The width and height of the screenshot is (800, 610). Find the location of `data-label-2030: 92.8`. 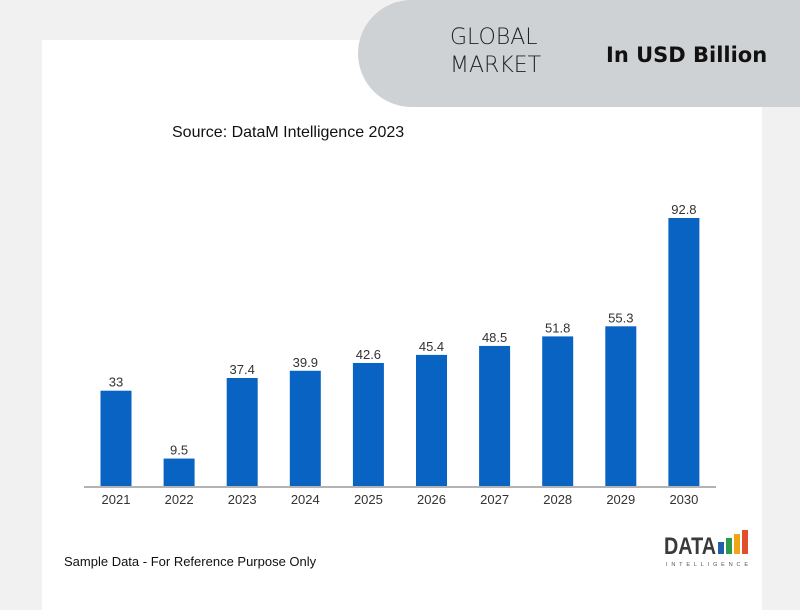

data-label-2030: 92.8 is located at coordinates (683, 209).